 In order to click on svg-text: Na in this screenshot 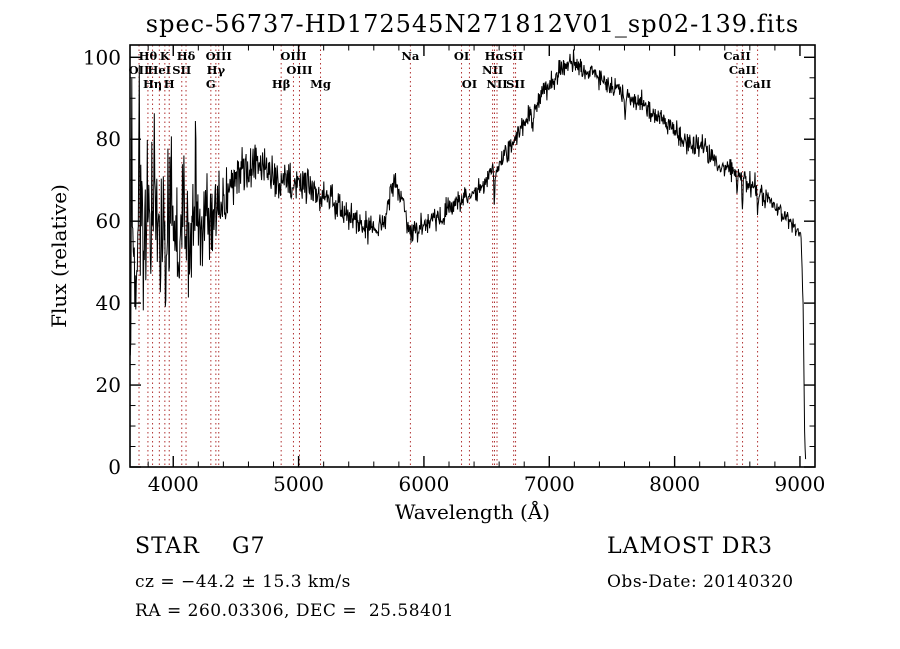, I will do `click(410, 56)`.